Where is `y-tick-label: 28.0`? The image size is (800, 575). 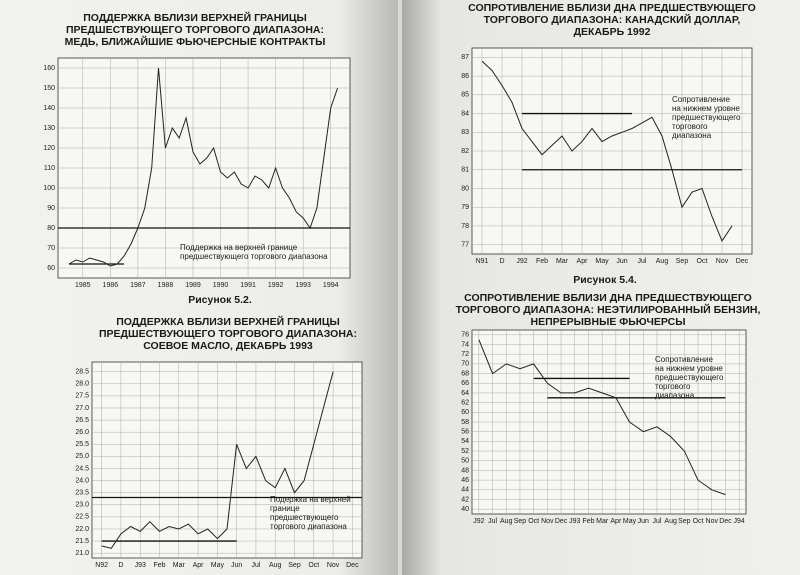 y-tick-label: 28.0 is located at coordinates (82, 384).